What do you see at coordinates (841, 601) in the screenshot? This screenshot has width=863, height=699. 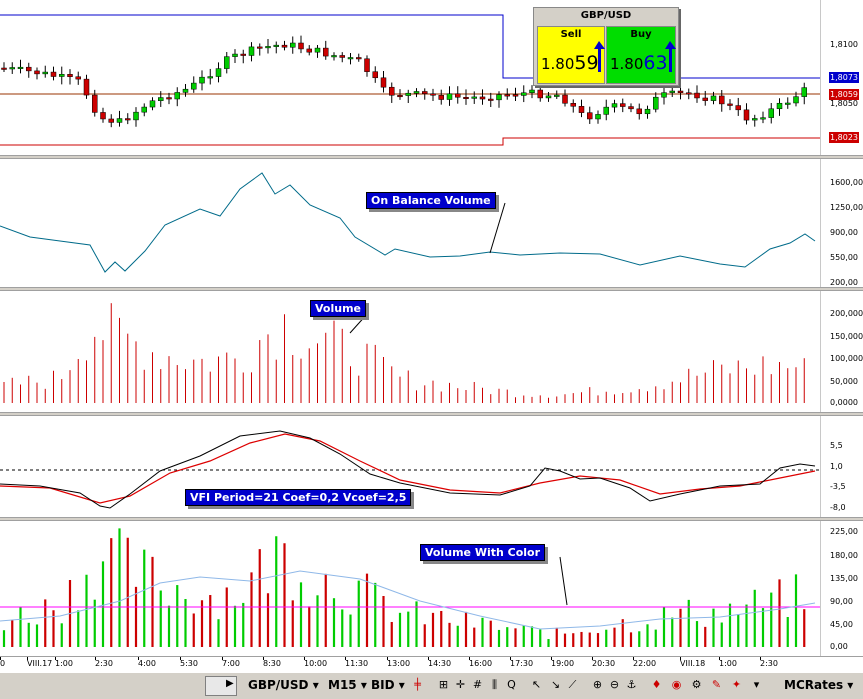 I see `vwc-tick: 90,00` at bounding box center [841, 601].